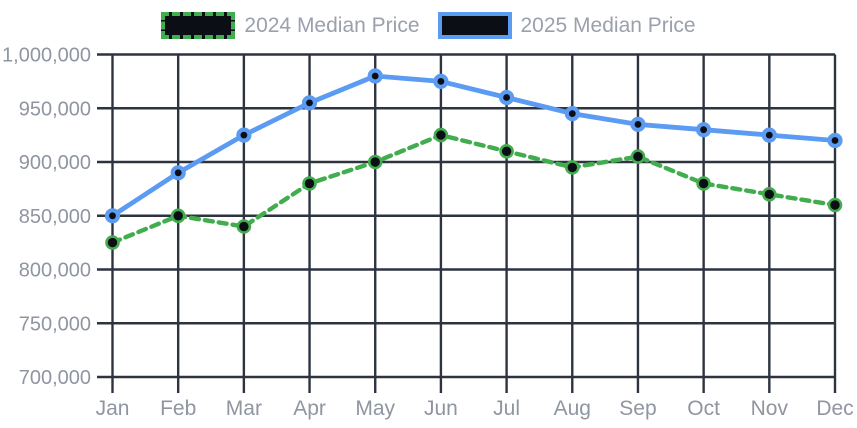  Describe the element at coordinates (178, 173) in the screenshot. I see `data-point-2025-feb` at that location.